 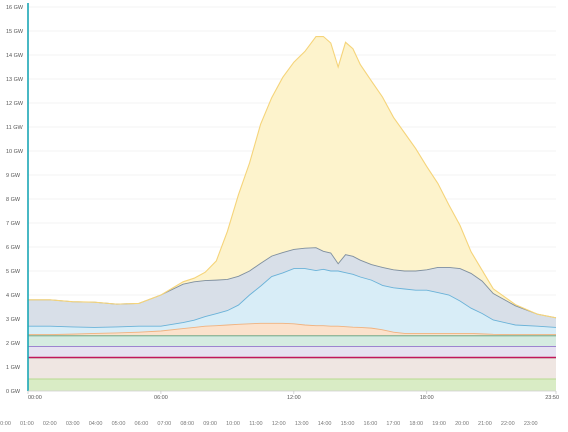 What do you see at coordinates (15, 80) in the screenshot?
I see `y-tick-label: 13 GW` at bounding box center [15, 80].